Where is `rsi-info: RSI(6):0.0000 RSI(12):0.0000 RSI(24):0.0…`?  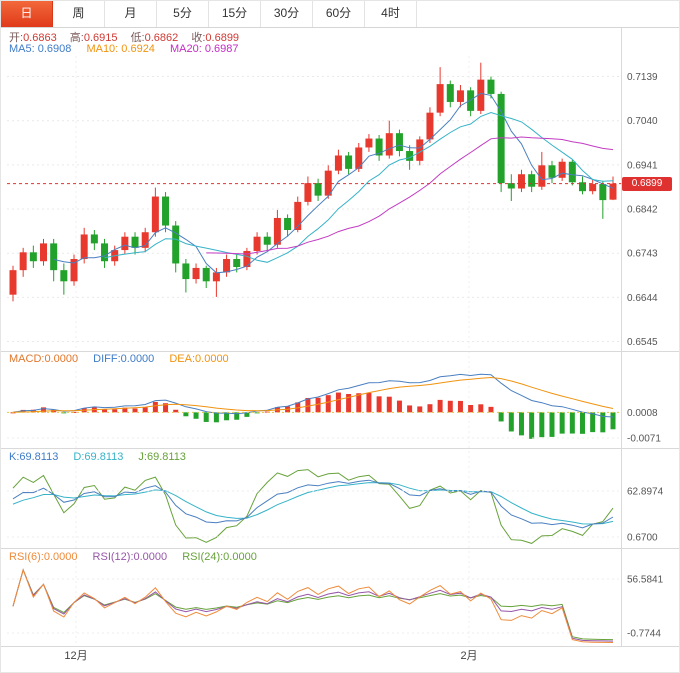
rsi-info: RSI(6):0.0000 RSI(12):0.0000 RSI(24):0.0… is located at coordinates (133, 557).